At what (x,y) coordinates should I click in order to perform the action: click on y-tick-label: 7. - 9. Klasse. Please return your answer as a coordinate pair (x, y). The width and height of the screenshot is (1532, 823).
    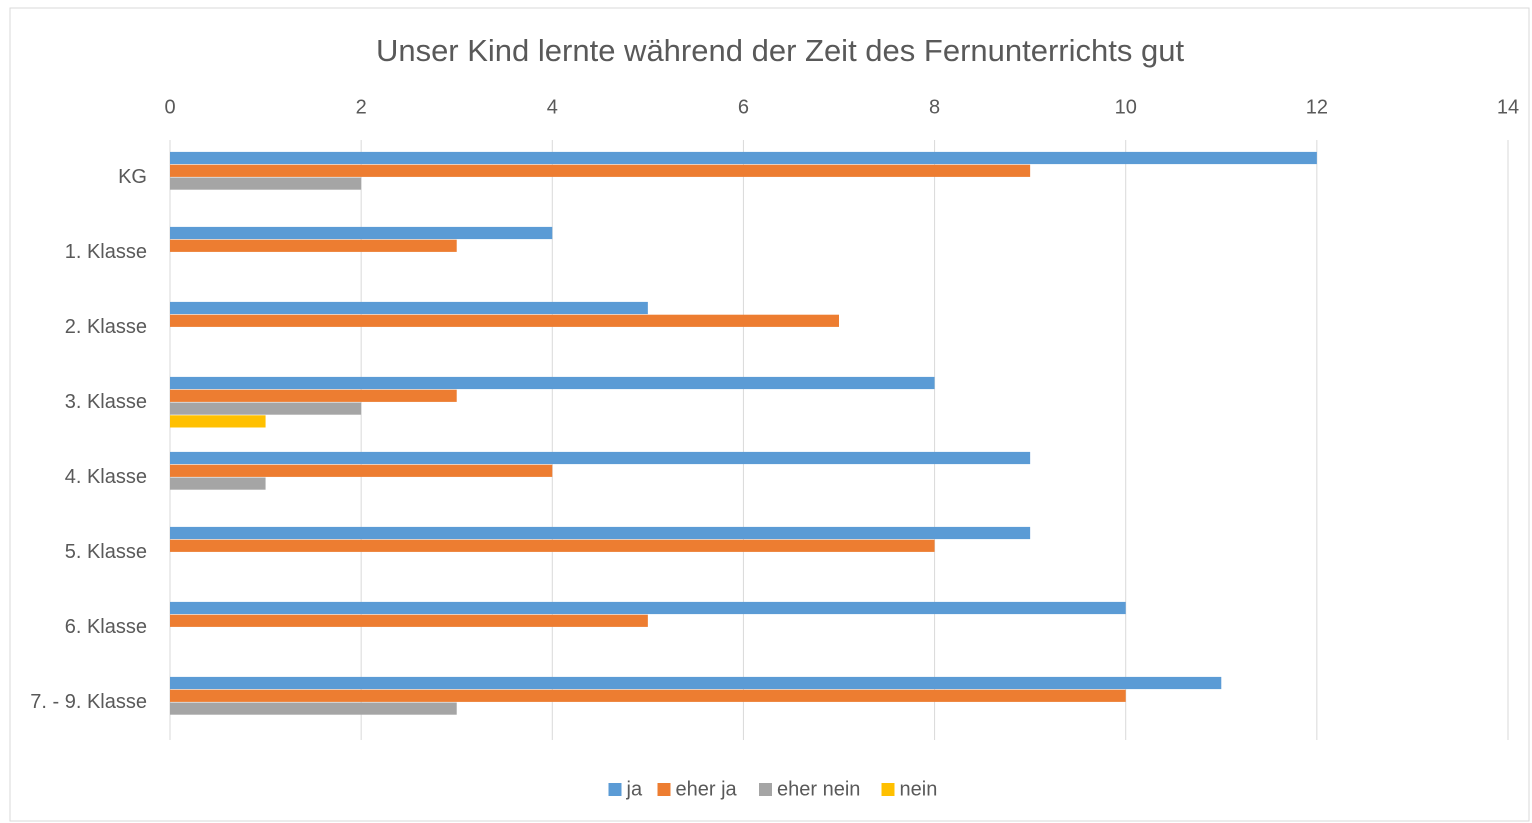
    Looking at the image, I should click on (88, 702).